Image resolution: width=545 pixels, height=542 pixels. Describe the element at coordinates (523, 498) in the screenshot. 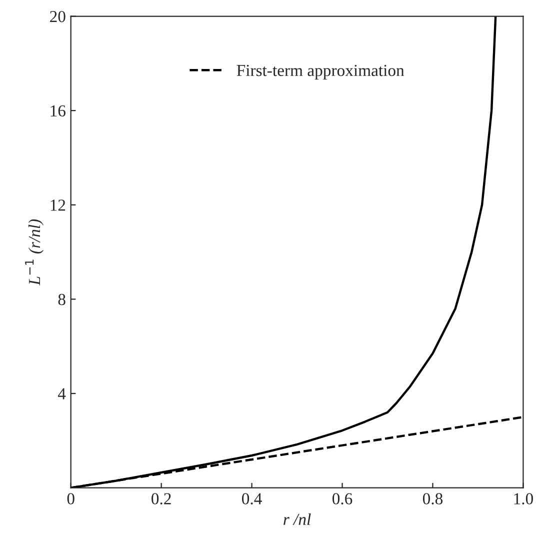

I see `x-tick-label: 1.0` at that location.